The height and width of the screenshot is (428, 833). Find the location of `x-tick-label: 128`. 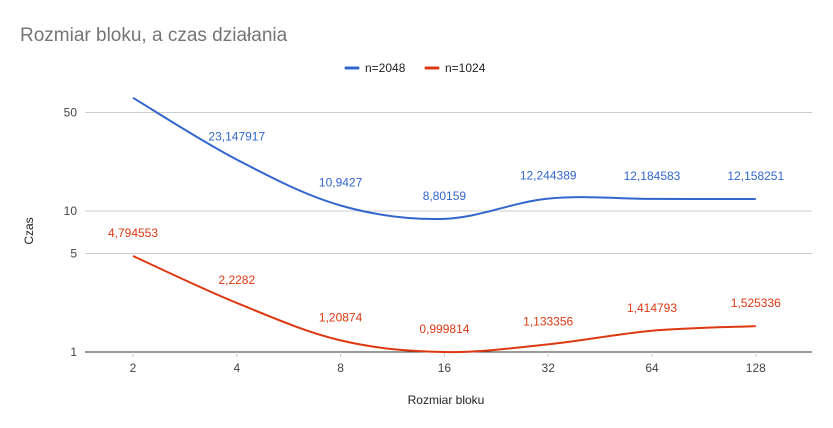

x-tick-label: 128 is located at coordinates (756, 368).